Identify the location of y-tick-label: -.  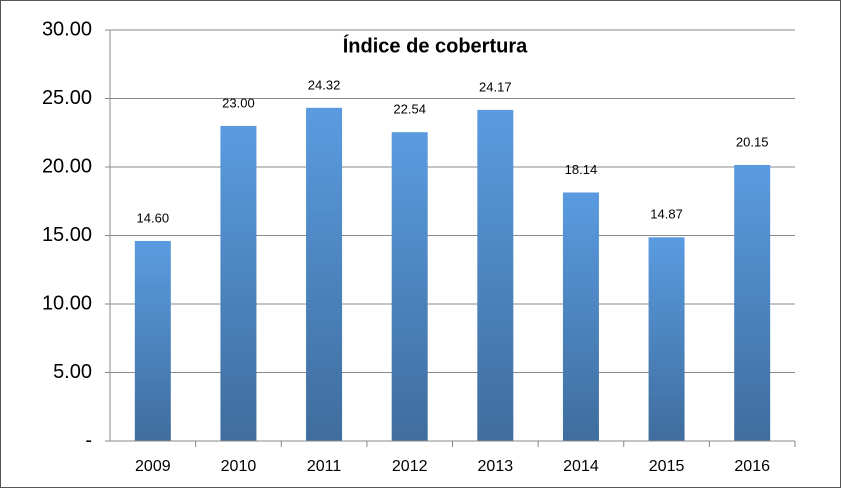
(88, 440).